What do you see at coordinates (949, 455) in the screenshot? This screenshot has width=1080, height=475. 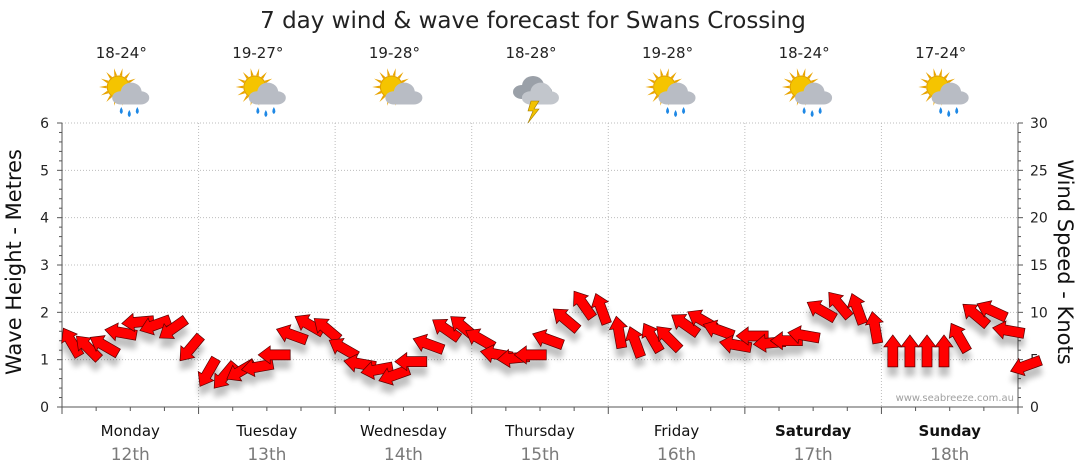 I see `day-date-label: 18th` at bounding box center [949, 455].